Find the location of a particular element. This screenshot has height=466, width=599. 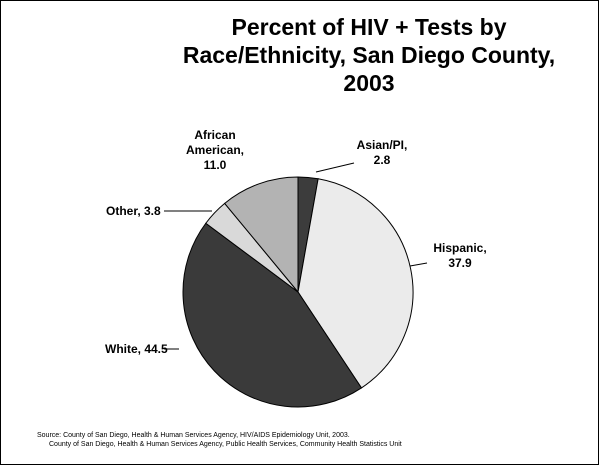

slice-label: Other, 3.8 is located at coordinates (133, 211).